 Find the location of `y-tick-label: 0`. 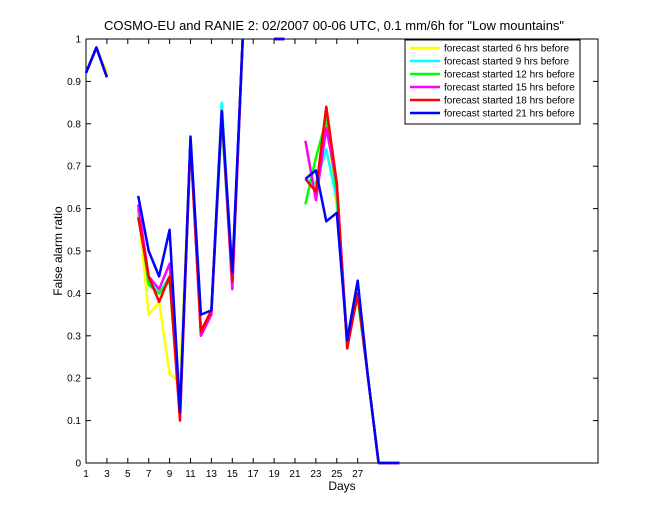

y-tick-label: 0 is located at coordinates (78, 464).